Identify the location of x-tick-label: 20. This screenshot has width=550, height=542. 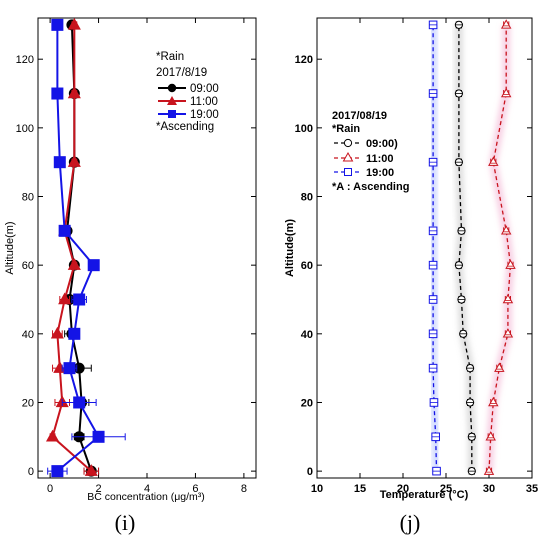
(403, 489).